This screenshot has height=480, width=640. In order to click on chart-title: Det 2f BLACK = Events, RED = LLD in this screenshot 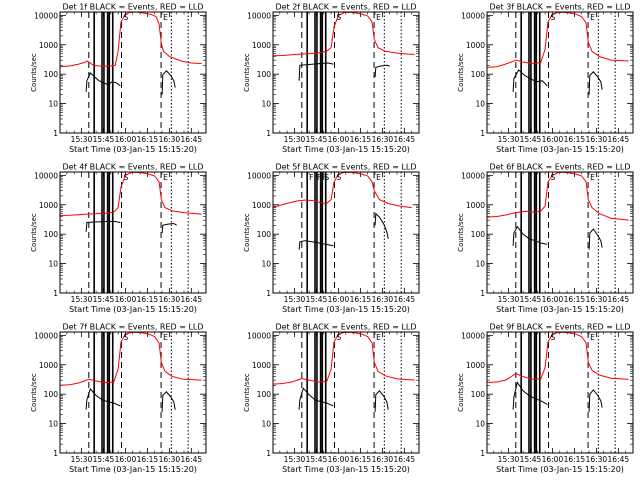, I will do `click(345, 7)`.